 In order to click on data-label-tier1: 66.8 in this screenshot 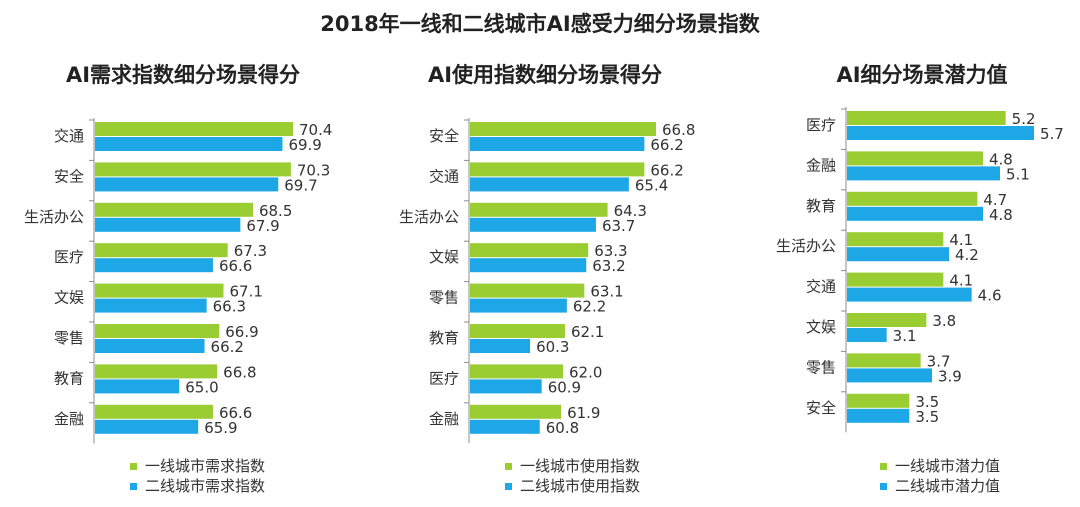, I will do `click(678, 130)`.